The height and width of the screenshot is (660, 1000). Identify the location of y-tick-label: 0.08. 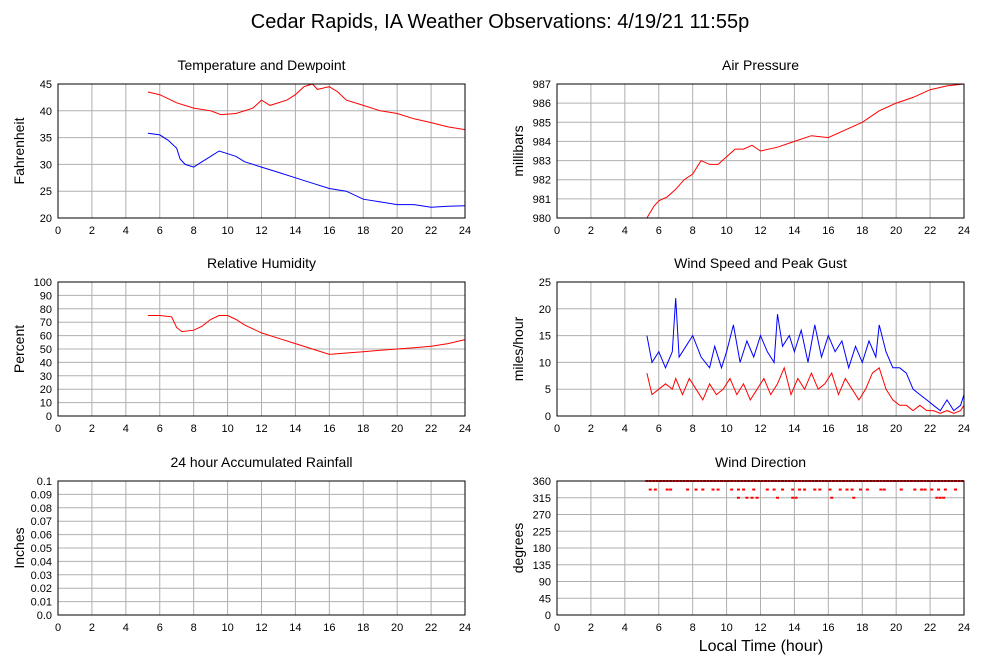
(41, 509).